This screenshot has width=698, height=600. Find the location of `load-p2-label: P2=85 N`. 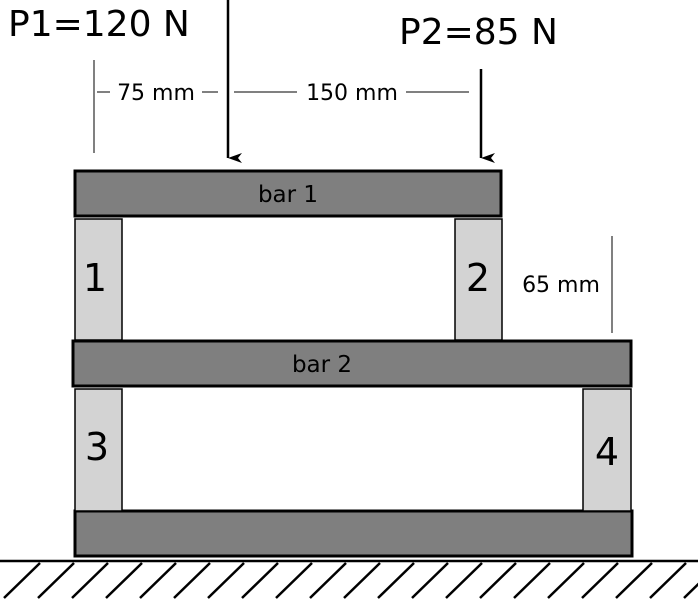

load-p2-label: P2=85 N is located at coordinates (478, 32).